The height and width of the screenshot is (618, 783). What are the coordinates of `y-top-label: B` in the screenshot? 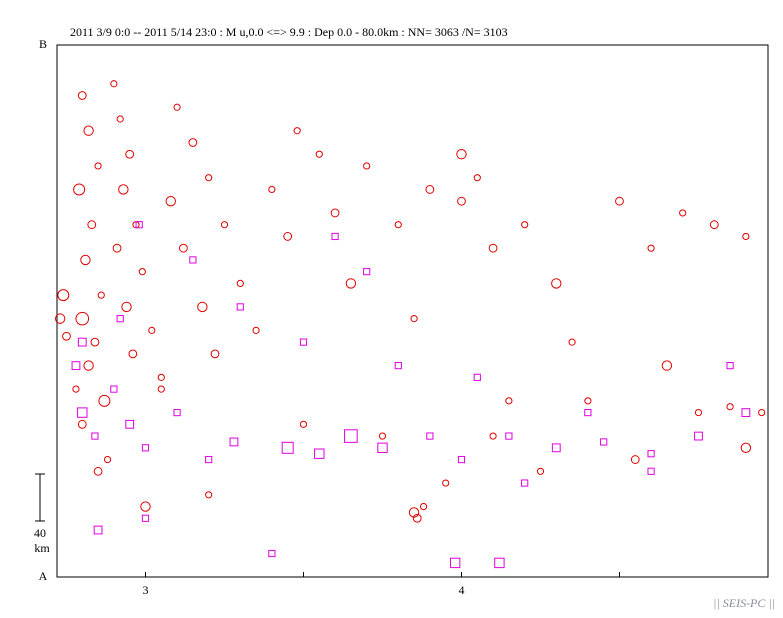 It's located at (43, 44).